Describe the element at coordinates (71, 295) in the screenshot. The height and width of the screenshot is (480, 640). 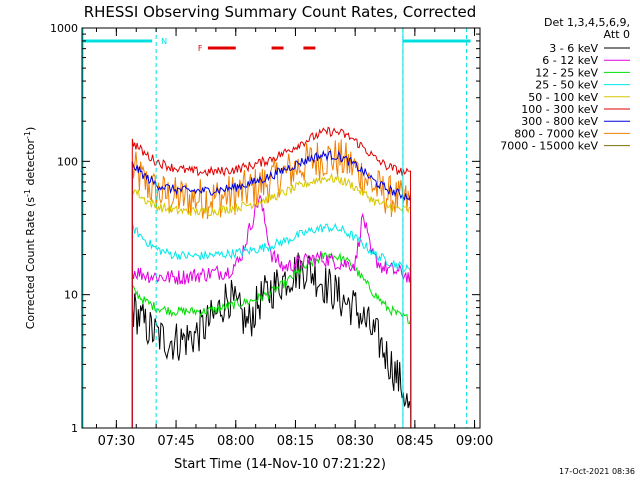
I see `y-tick-label: 10` at that location.